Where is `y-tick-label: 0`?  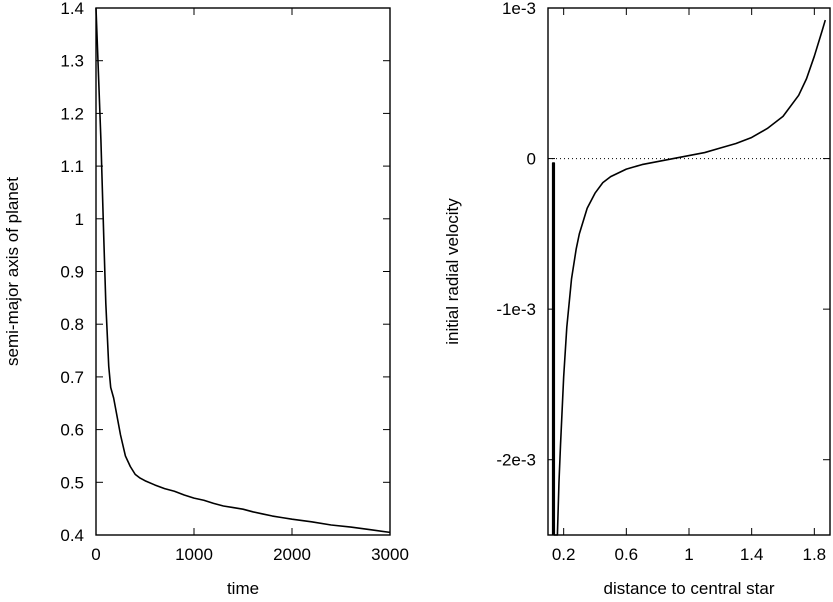 y-tick-label: 0 is located at coordinates (531, 159).